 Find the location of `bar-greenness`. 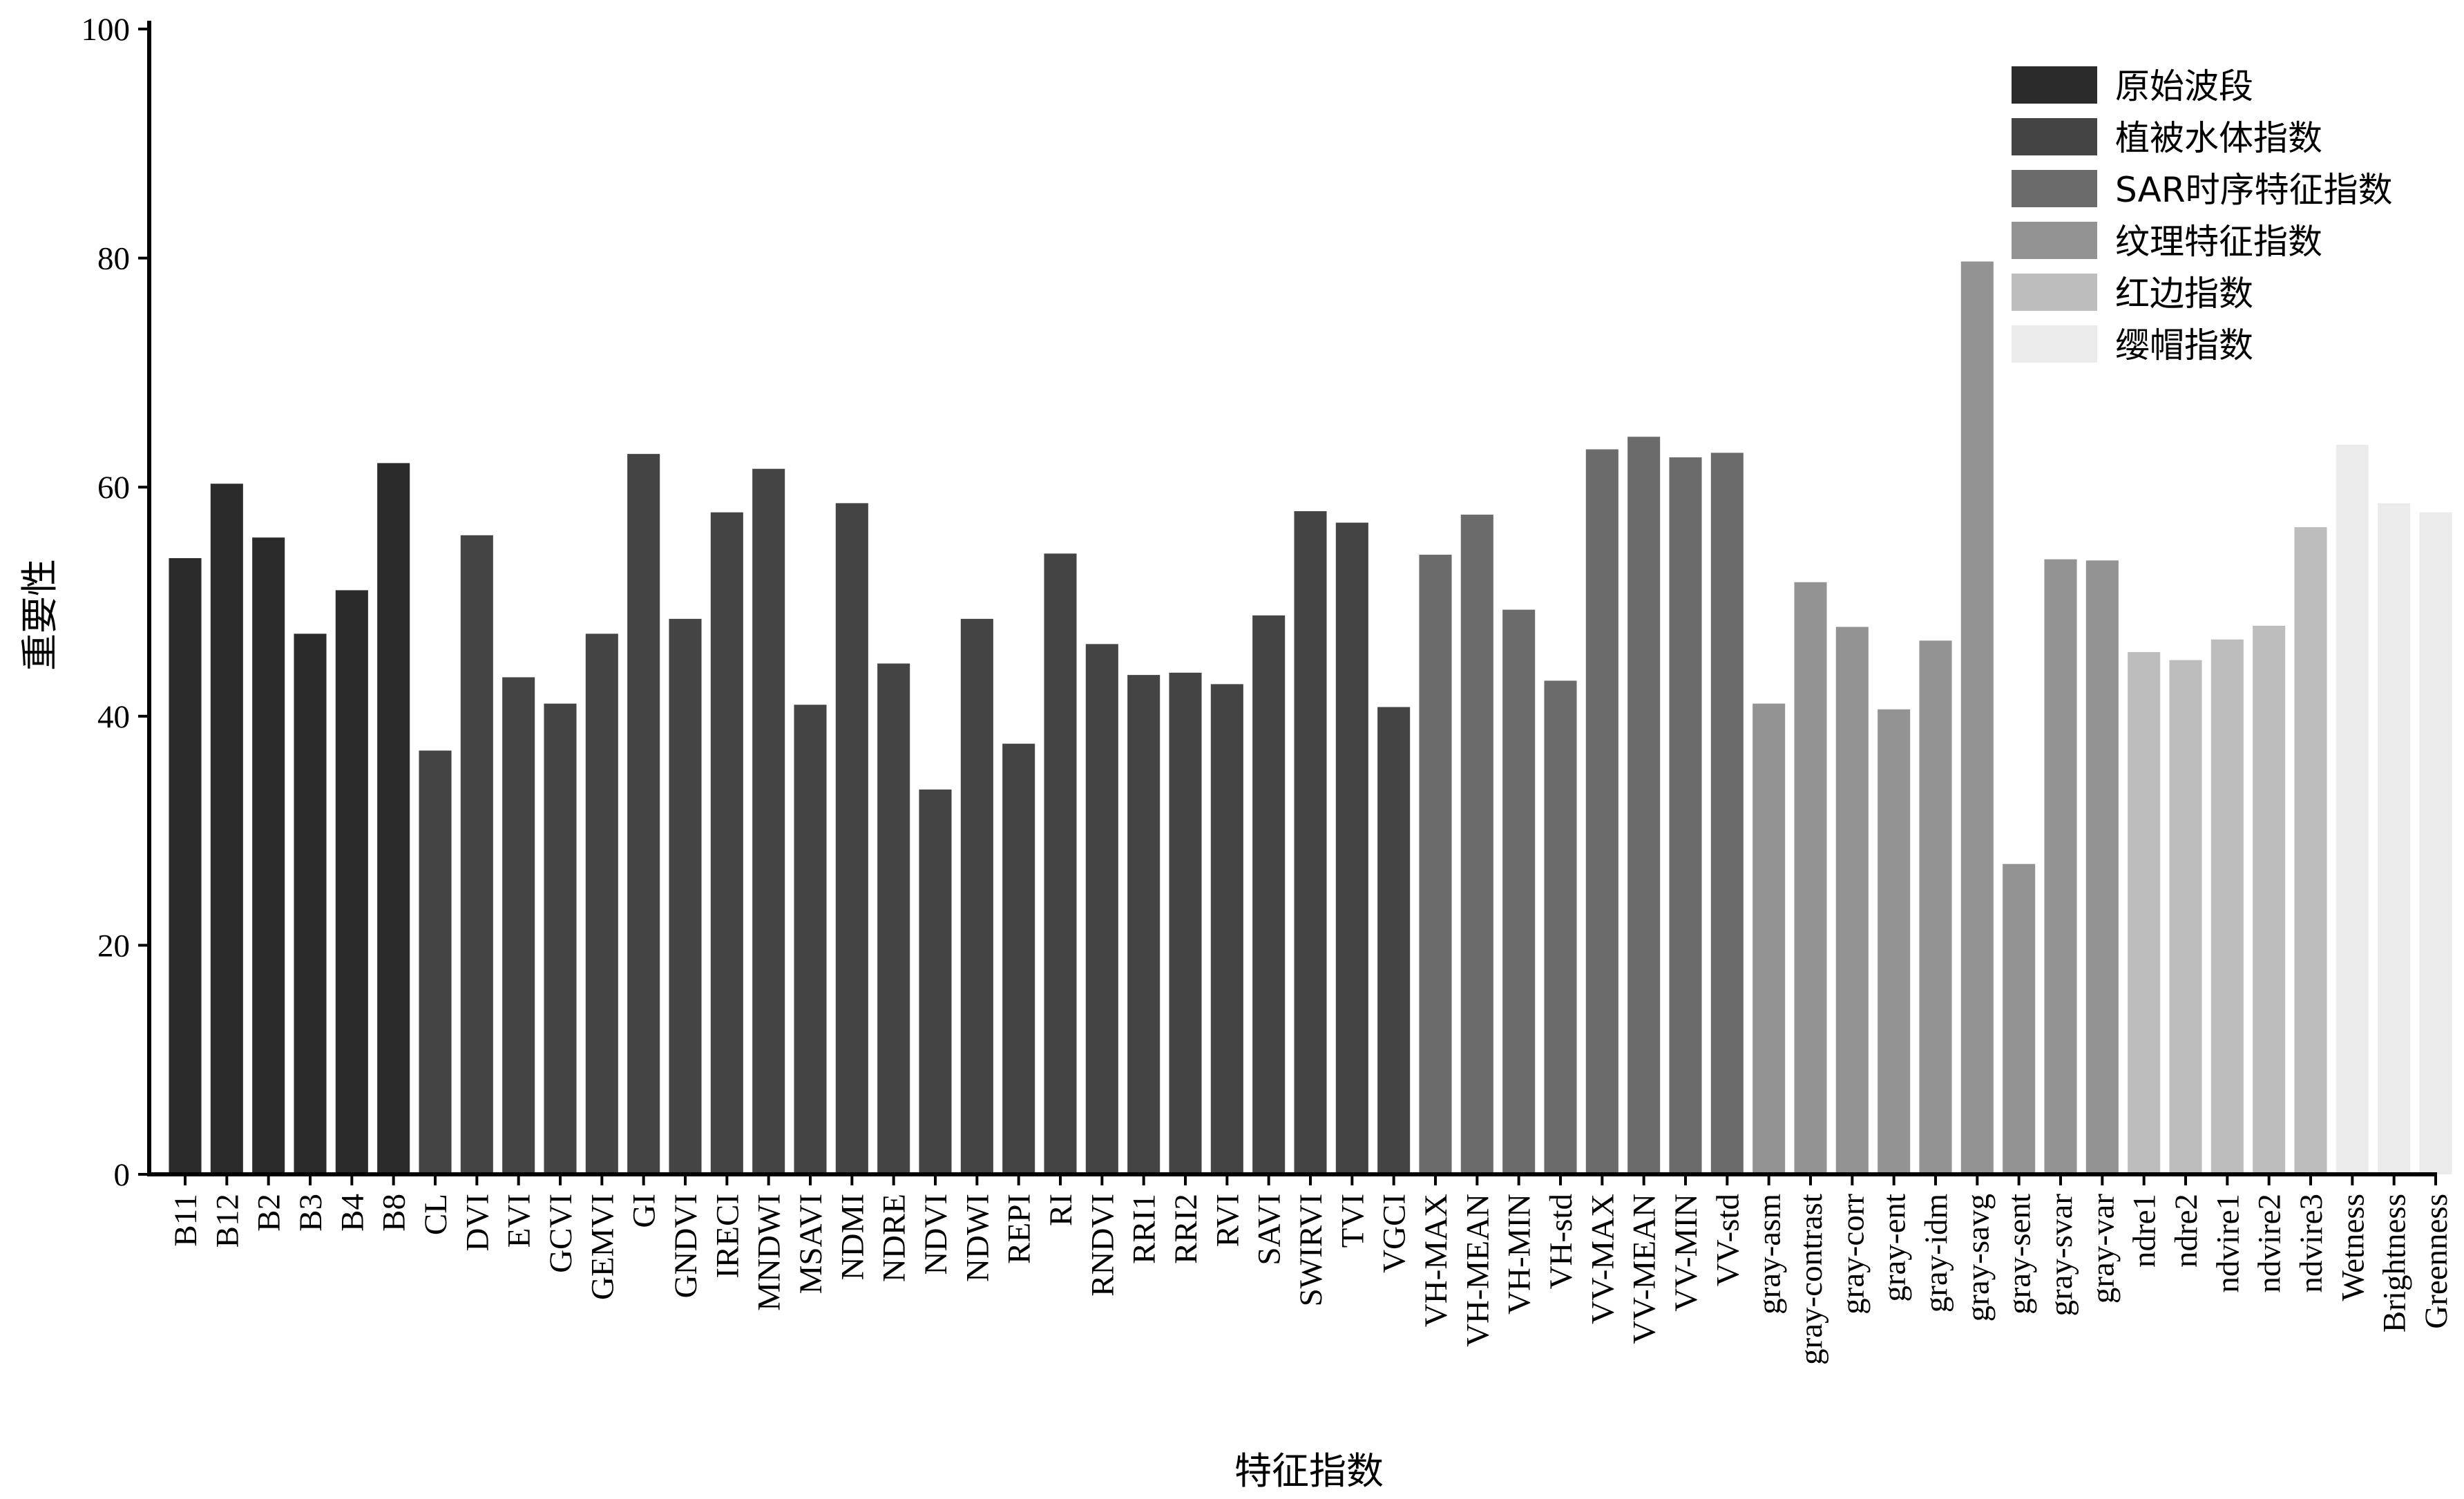

bar-greenness is located at coordinates (2435, 843).